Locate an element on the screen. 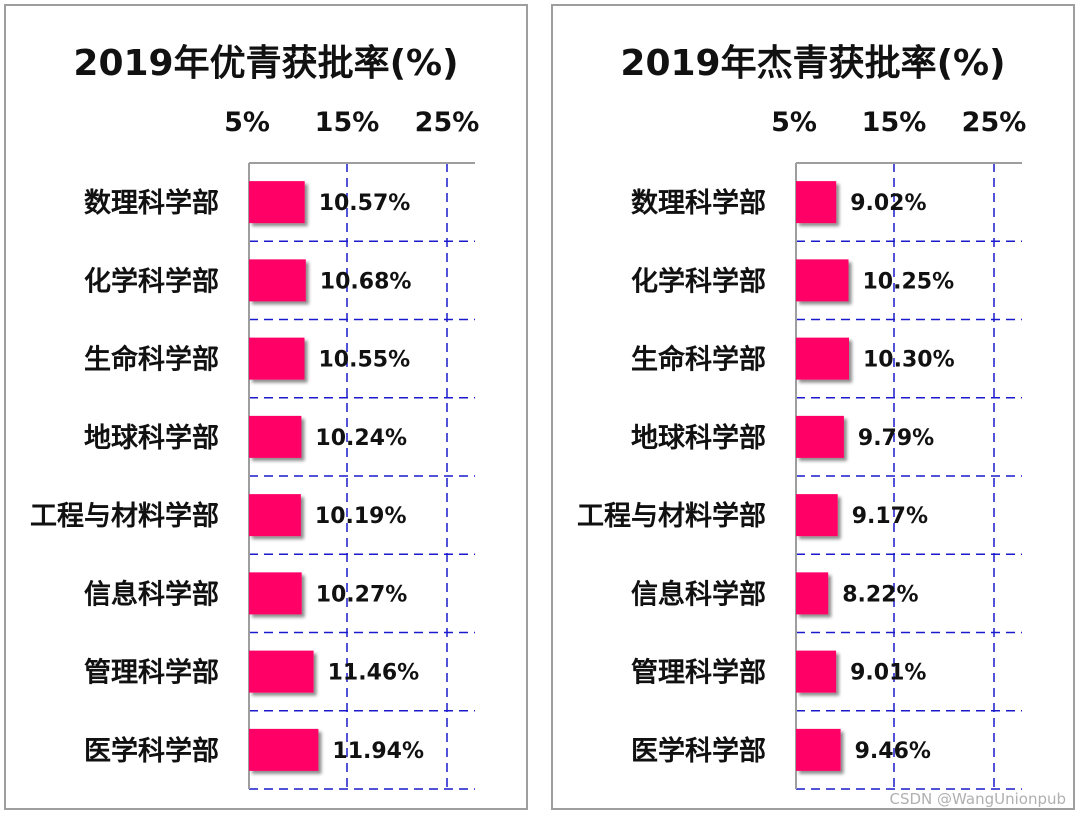  data-label: 10.68% is located at coordinates (366, 281).